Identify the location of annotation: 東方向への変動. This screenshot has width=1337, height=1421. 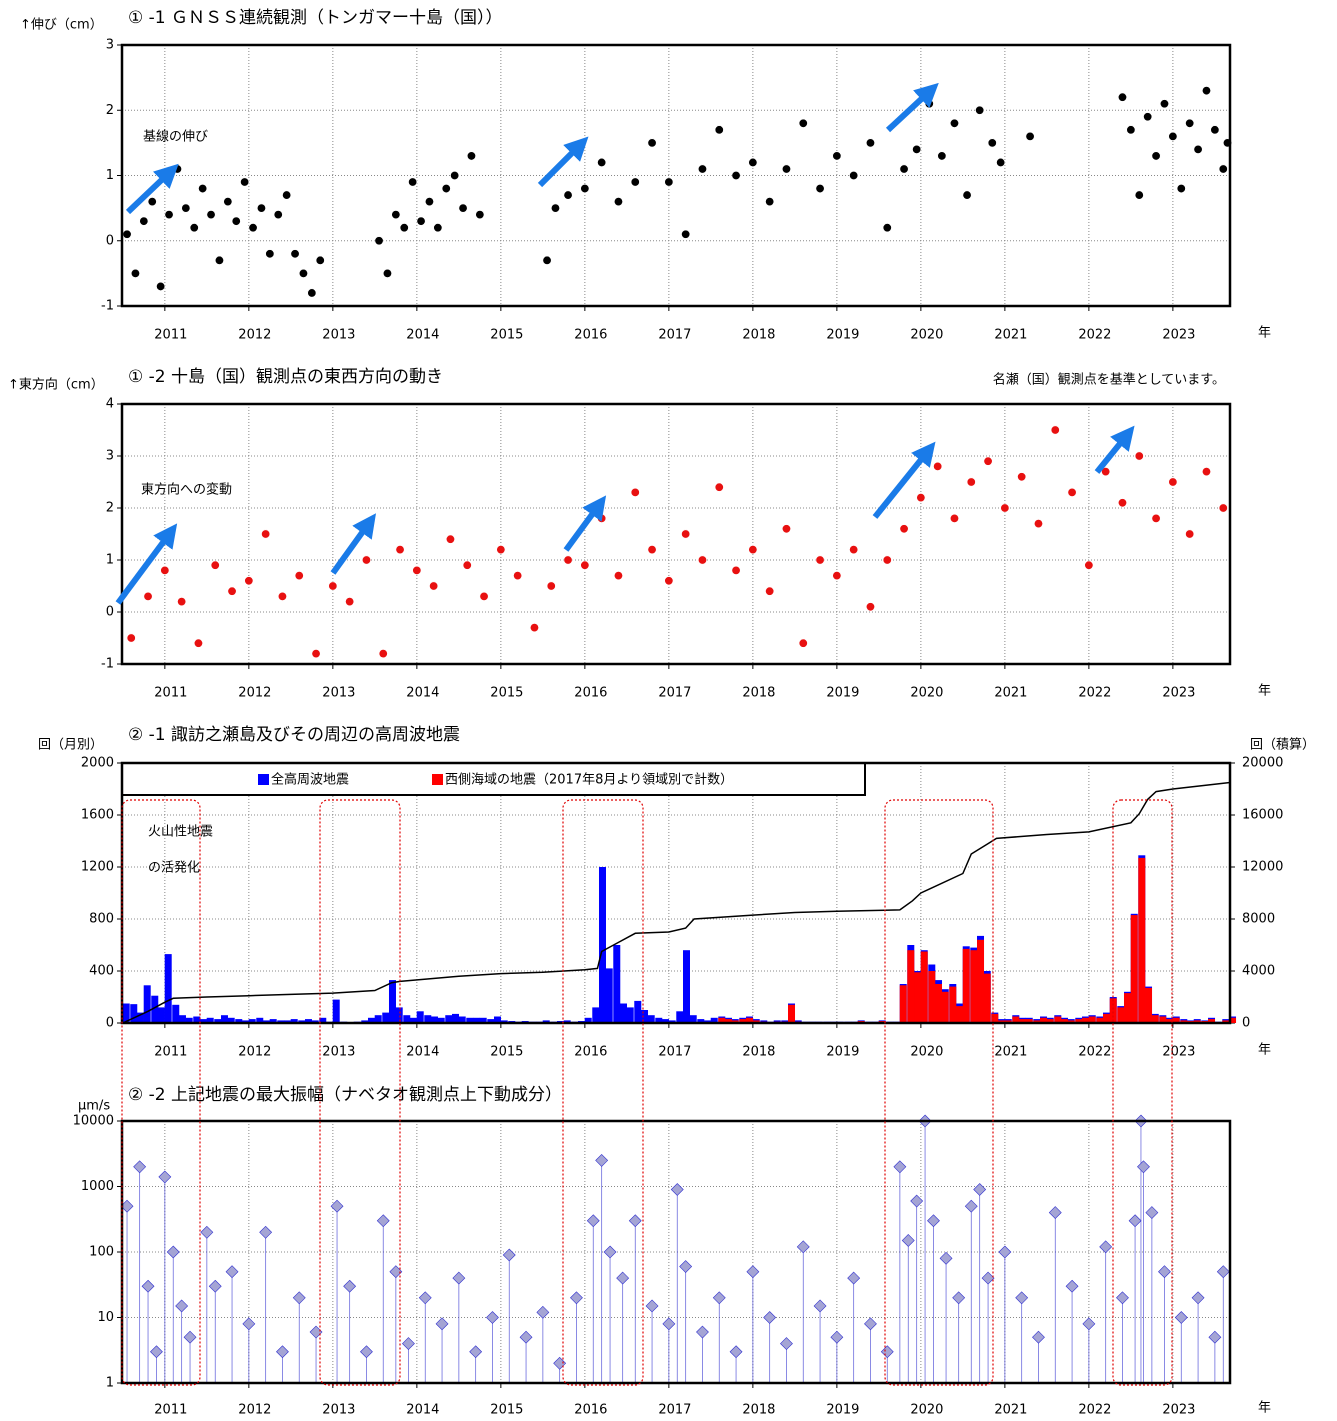
(186, 490).